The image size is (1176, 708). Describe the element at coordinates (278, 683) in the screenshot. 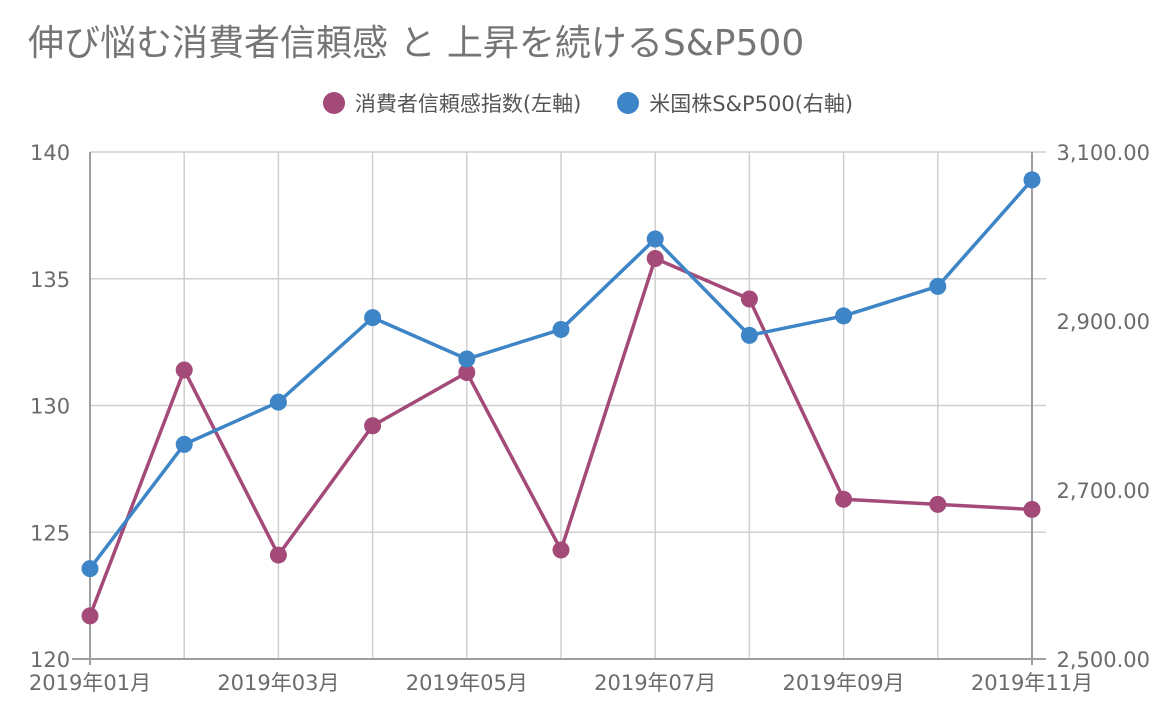

I see `x-tick-label: 2019年03月` at that location.